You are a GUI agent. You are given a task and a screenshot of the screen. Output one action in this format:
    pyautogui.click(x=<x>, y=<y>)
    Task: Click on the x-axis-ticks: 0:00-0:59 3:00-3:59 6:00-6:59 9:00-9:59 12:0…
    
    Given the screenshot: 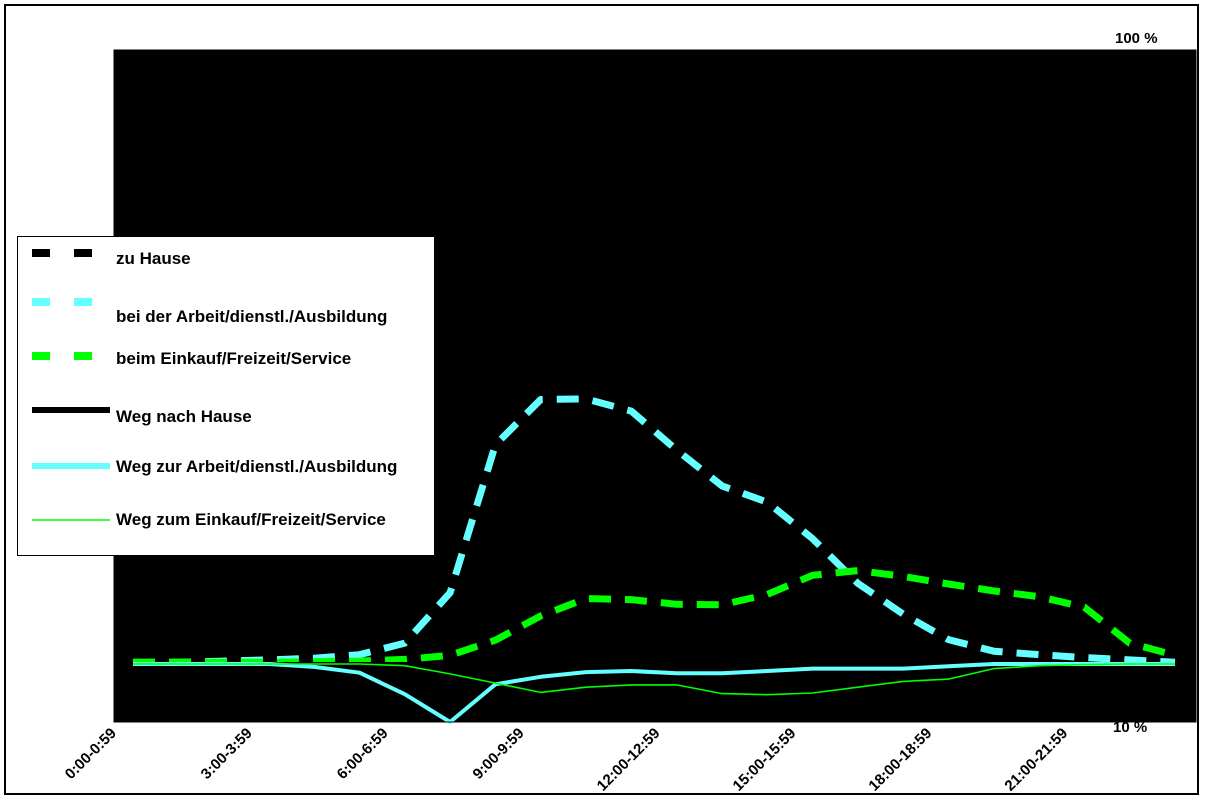 What is the action you would take?
    pyautogui.click(x=566, y=760)
    